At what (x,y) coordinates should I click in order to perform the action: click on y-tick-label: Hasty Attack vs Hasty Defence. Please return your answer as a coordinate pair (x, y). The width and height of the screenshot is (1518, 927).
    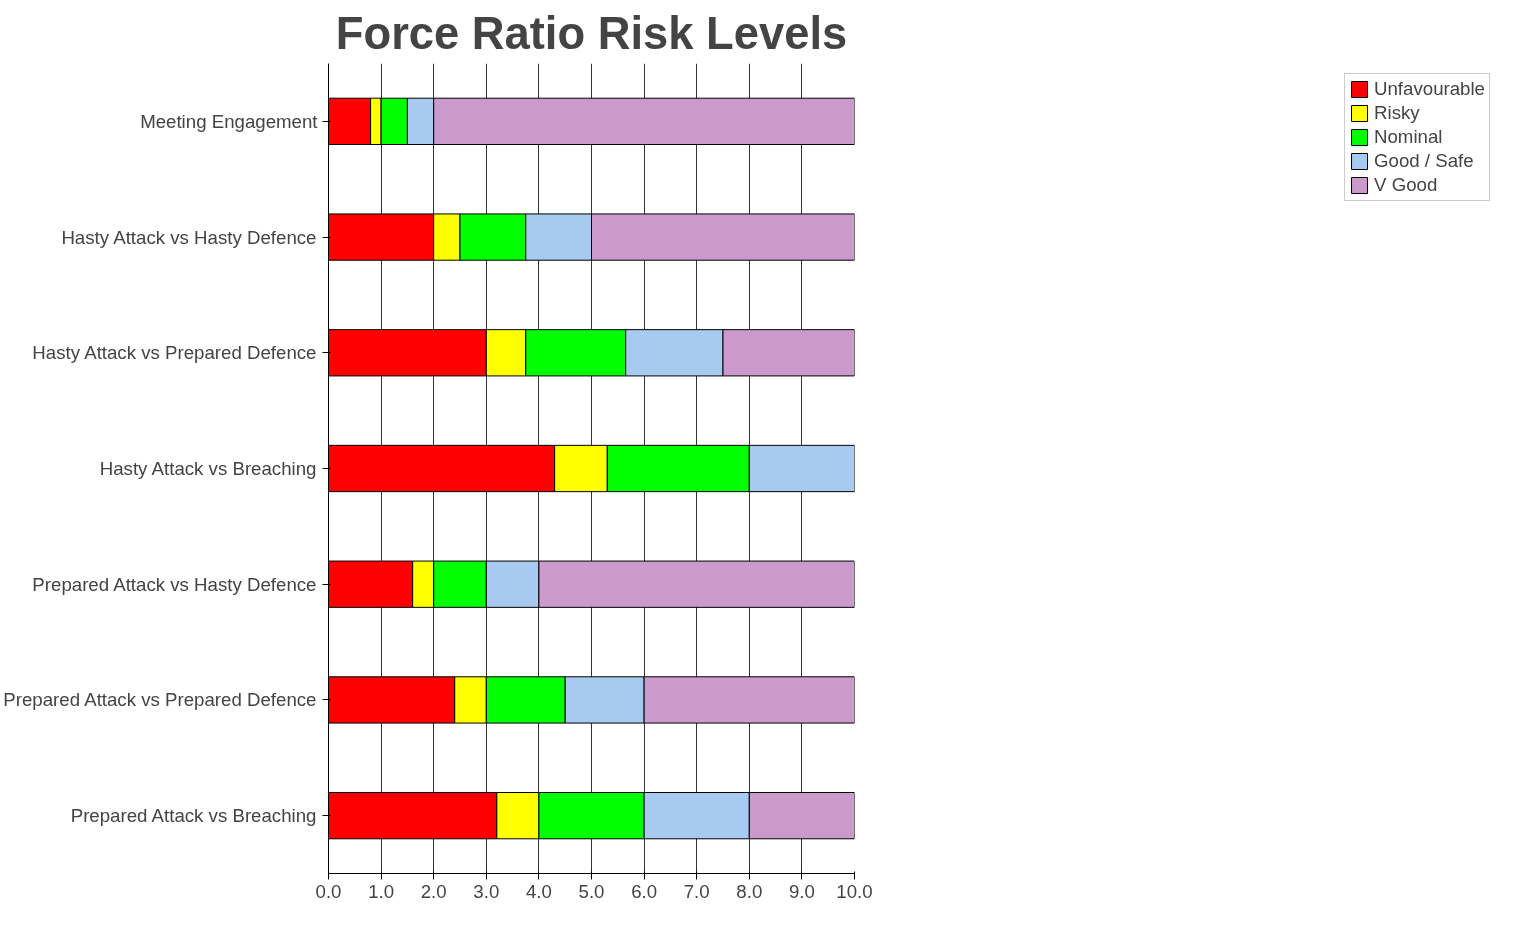
    Looking at the image, I should click on (189, 237).